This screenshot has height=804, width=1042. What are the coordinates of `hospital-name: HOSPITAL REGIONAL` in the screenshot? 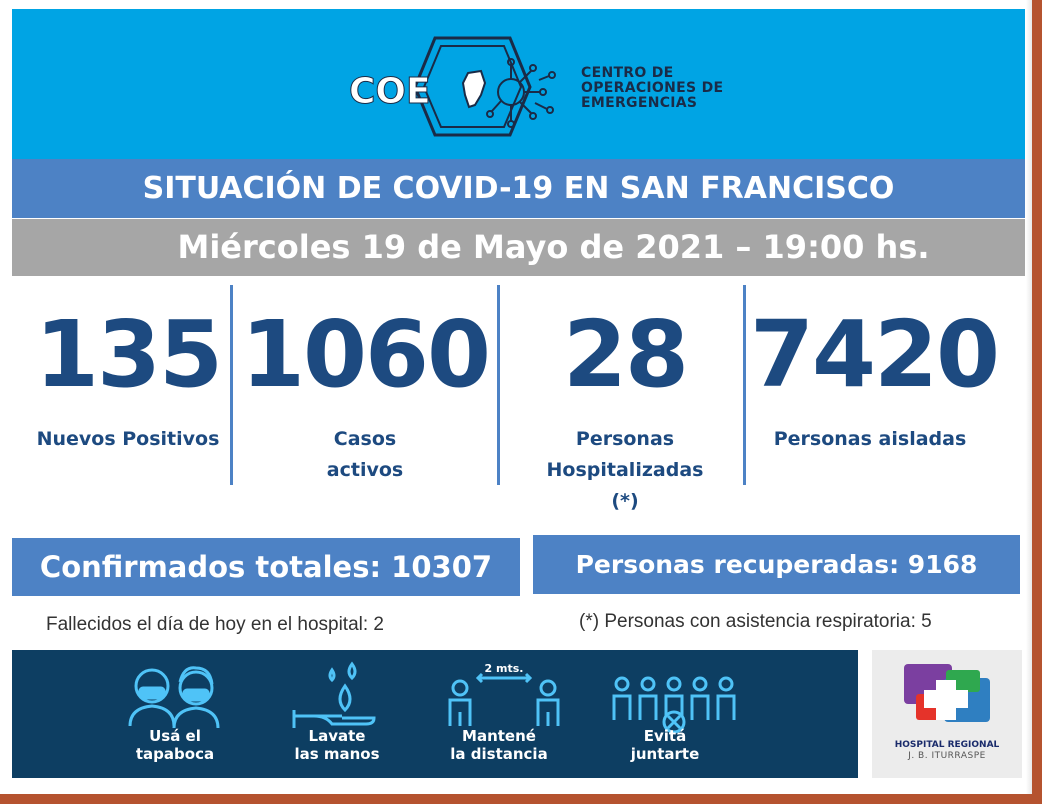 It's located at (947, 745).